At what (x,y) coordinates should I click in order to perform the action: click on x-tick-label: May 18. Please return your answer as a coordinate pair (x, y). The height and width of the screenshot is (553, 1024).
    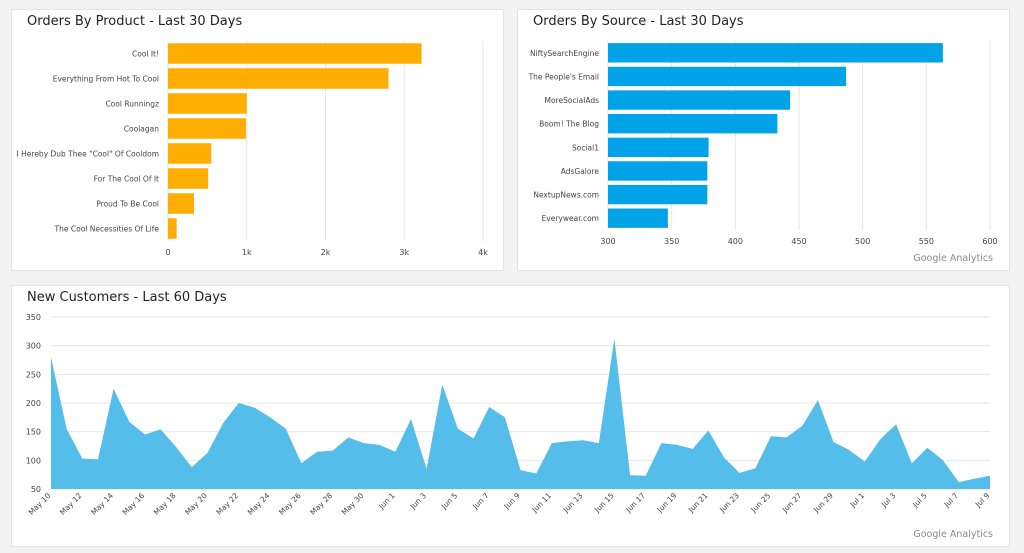
    Looking at the image, I should click on (165, 504).